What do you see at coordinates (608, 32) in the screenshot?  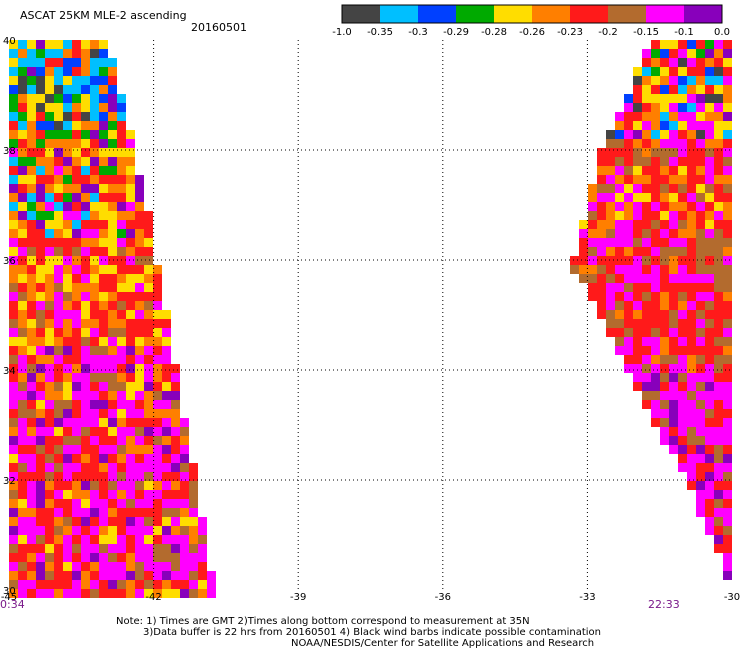 I see `colorbar-tick-label: -0.2` at bounding box center [608, 32].